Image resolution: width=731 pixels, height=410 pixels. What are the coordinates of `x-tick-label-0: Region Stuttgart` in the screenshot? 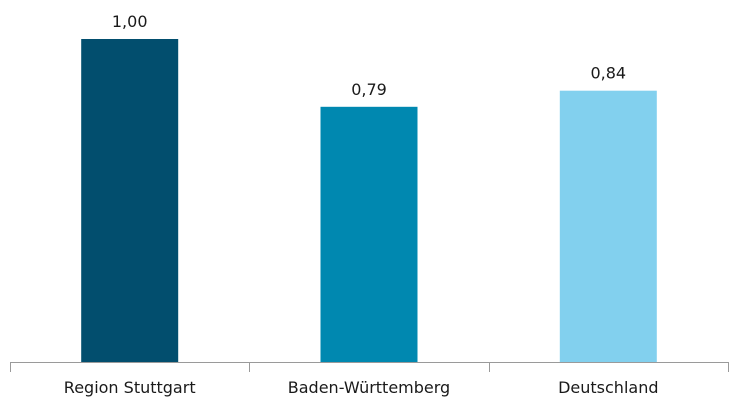 It's located at (130, 387).